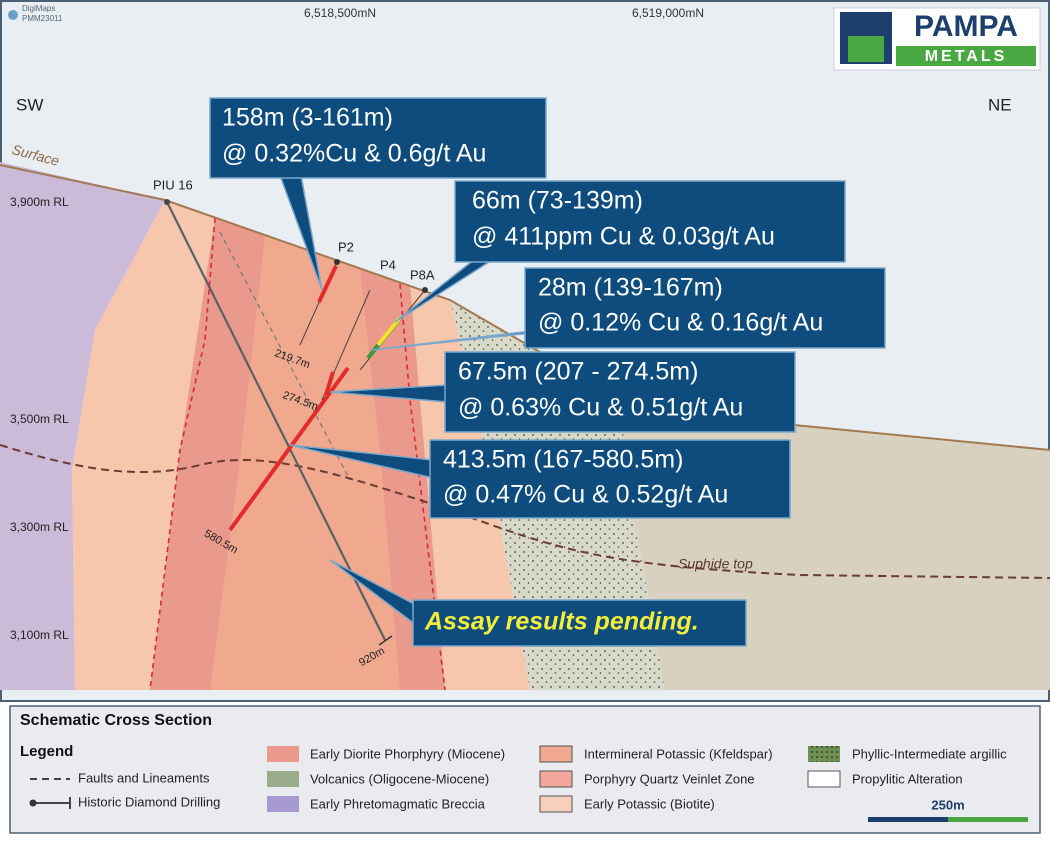  What do you see at coordinates (39, 527) in the screenshot?
I see `rl-label: 3,300m RL` at bounding box center [39, 527].